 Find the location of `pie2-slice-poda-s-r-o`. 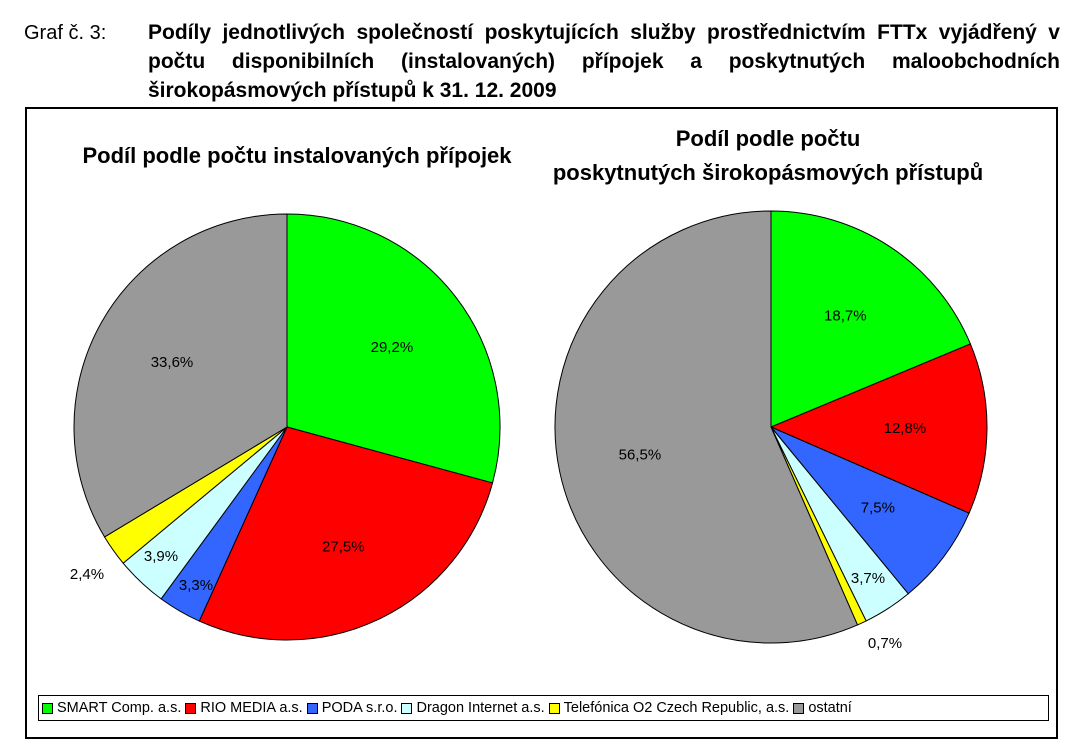

pie2-slice-poda-s-r-o is located at coordinates (870, 510).